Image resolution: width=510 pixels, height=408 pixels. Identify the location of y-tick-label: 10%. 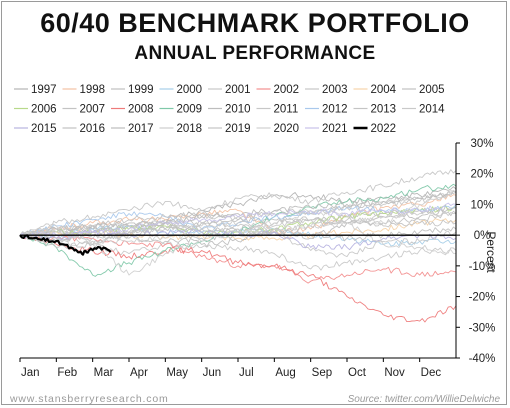
(481, 205).